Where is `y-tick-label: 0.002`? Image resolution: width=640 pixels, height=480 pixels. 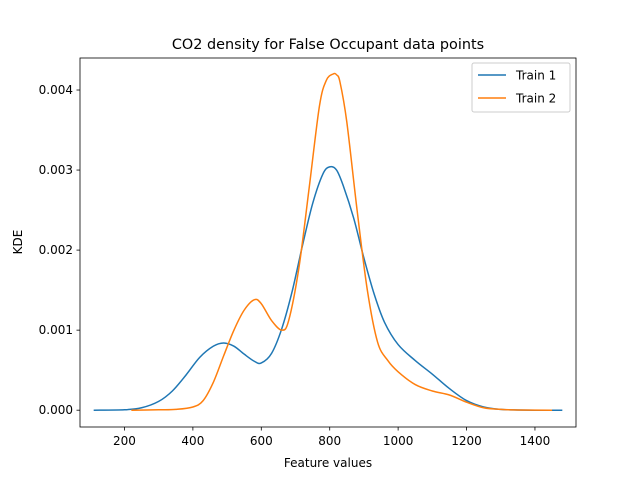 y-tick-label: 0.002 is located at coordinates (56, 250).